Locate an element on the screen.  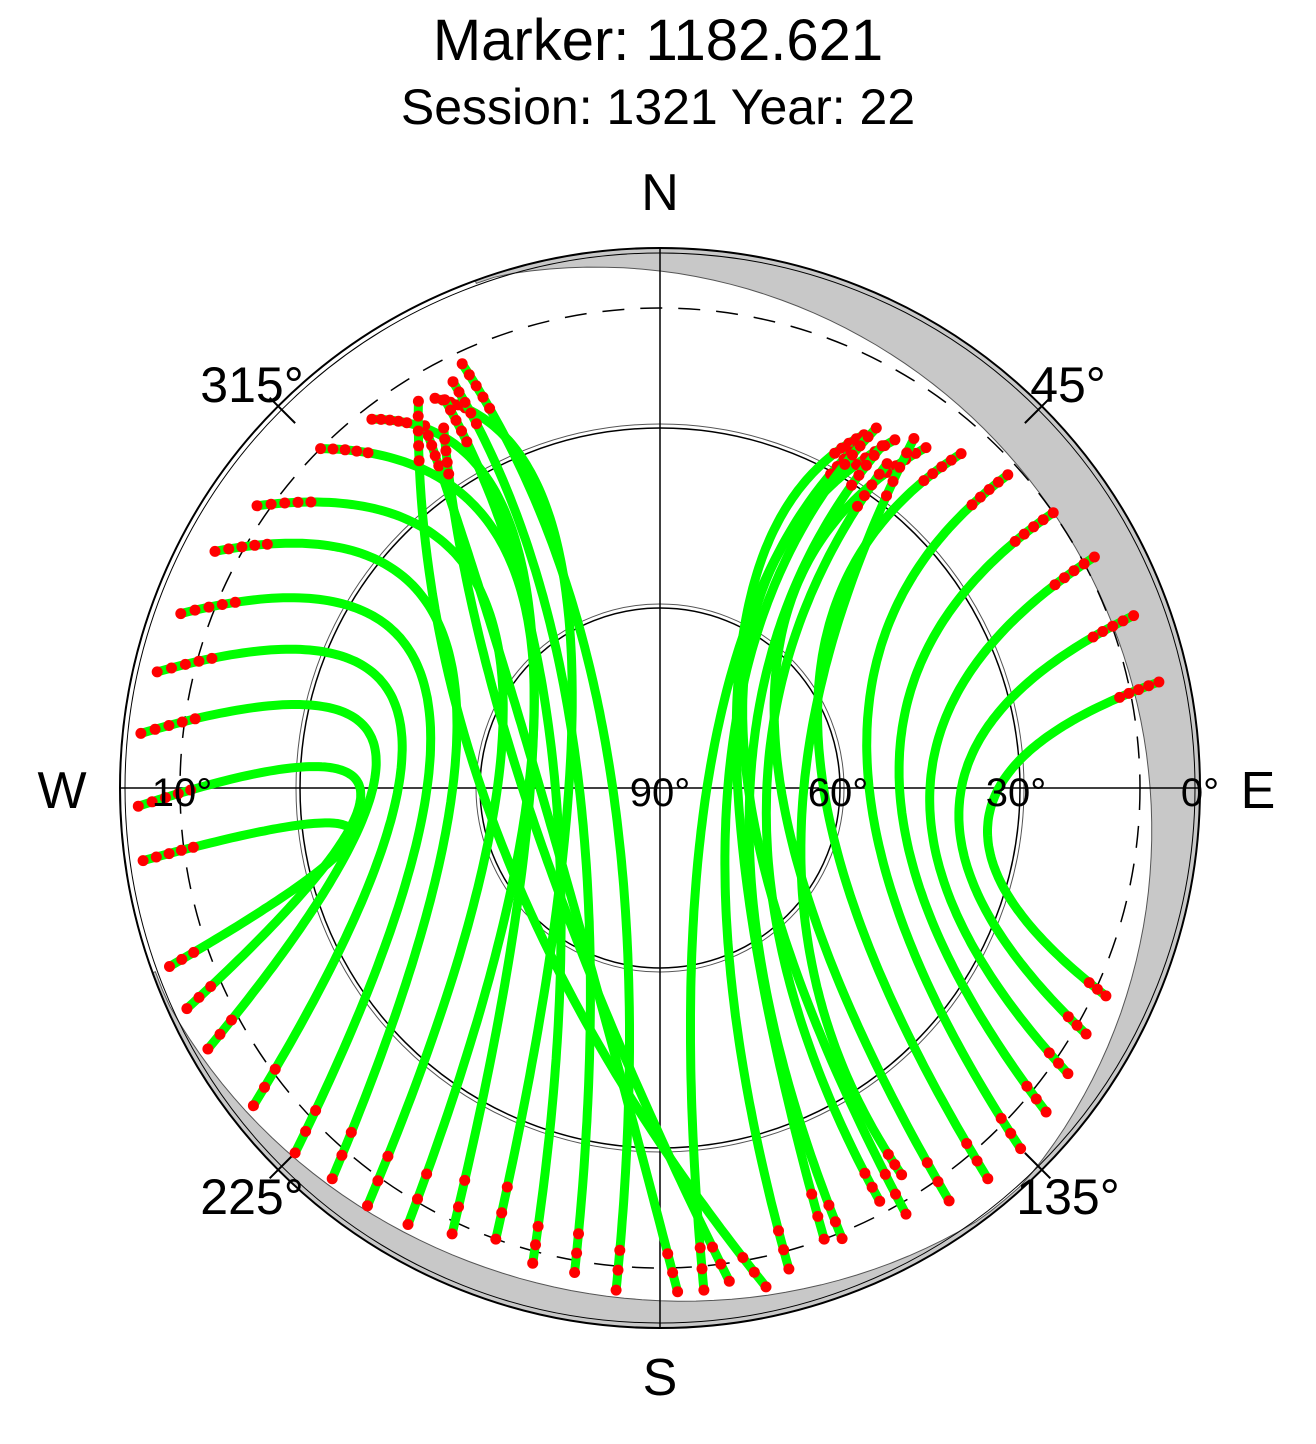
azimuth-label-135: 135° is located at coordinates (1067, 1197).